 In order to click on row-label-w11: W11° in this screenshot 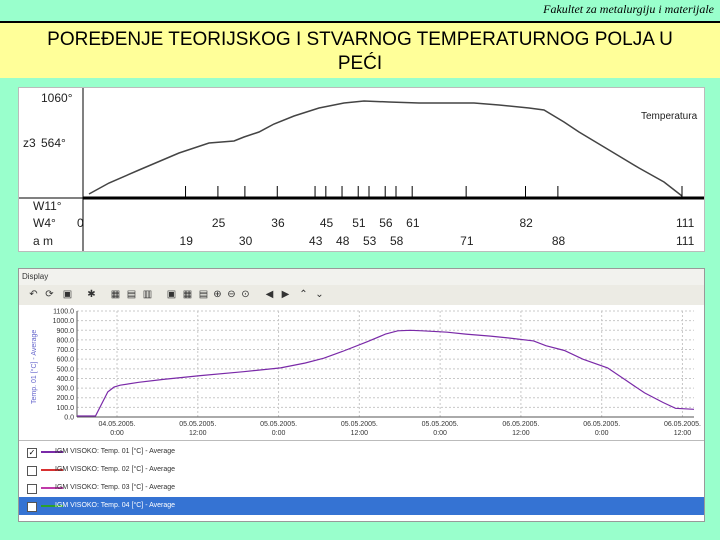, I will do `click(47, 206)`.